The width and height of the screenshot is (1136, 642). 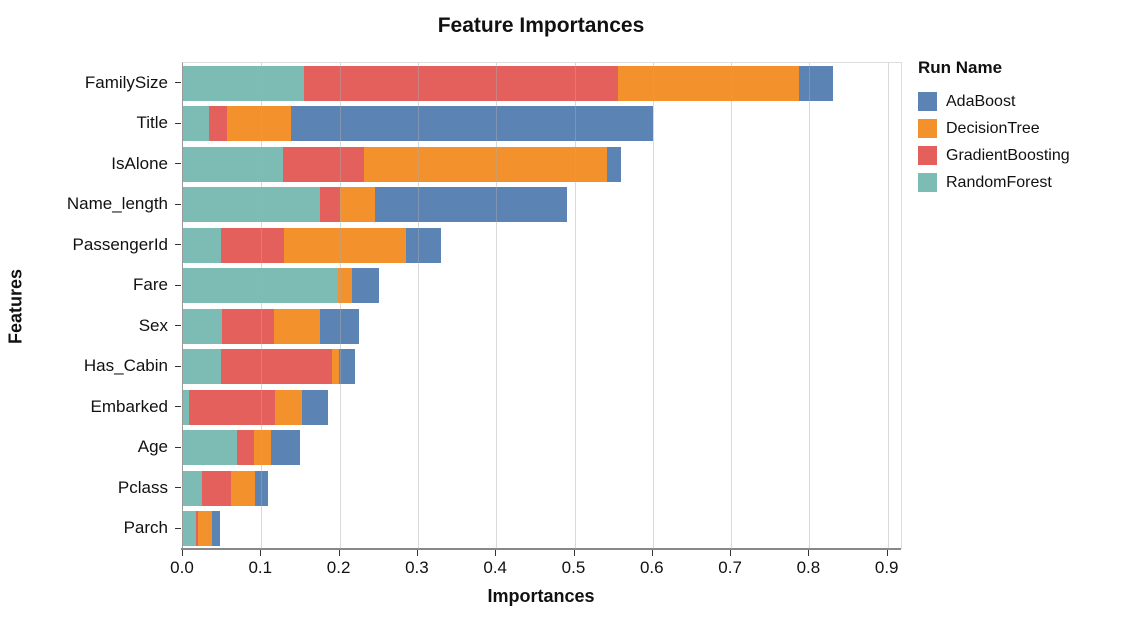 What do you see at coordinates (262, 306) in the screenshot?
I see `grid-line-0.1` at bounding box center [262, 306].